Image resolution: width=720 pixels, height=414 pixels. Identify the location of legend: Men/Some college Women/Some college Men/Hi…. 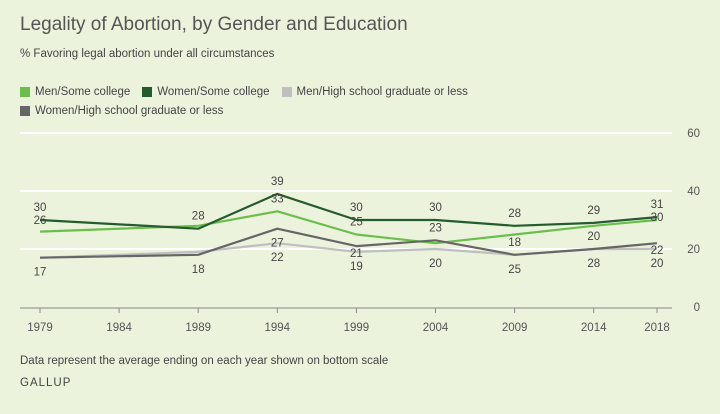
(350, 101).